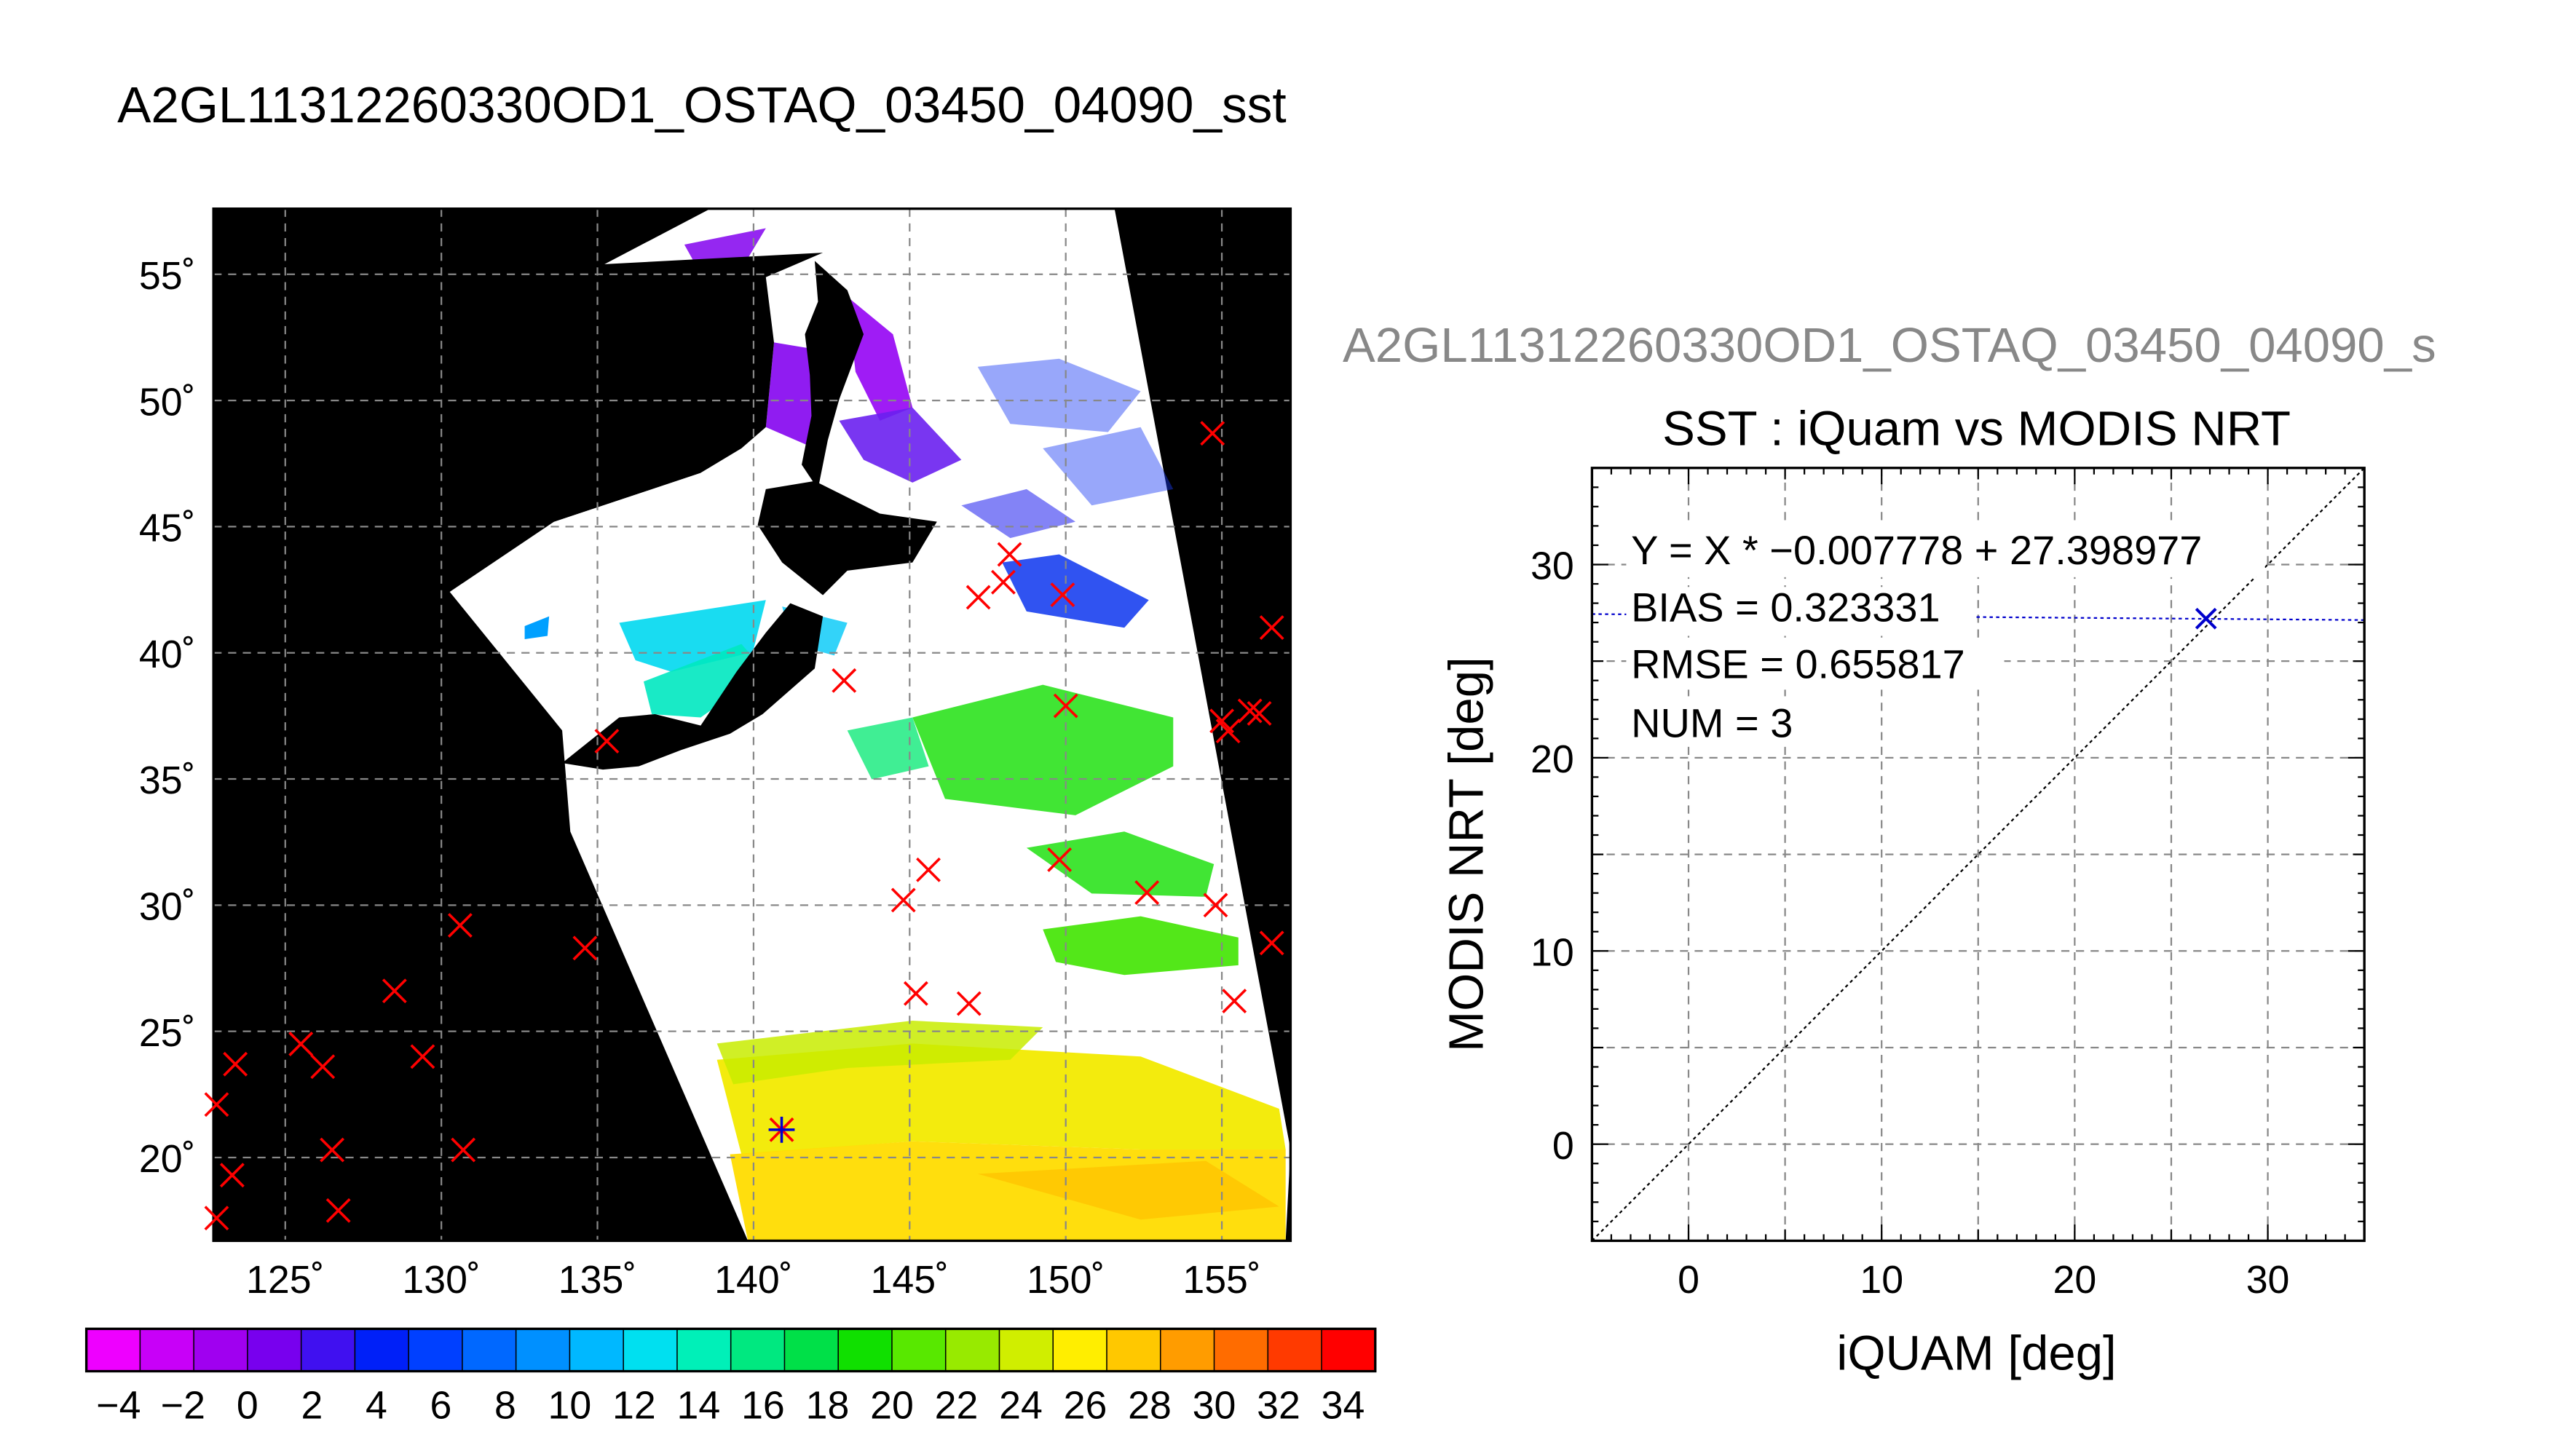 This screenshot has width=2555, height=1456. What do you see at coordinates (1278, 1405) in the screenshot?
I see `colorbar-tick-label: 32` at bounding box center [1278, 1405].